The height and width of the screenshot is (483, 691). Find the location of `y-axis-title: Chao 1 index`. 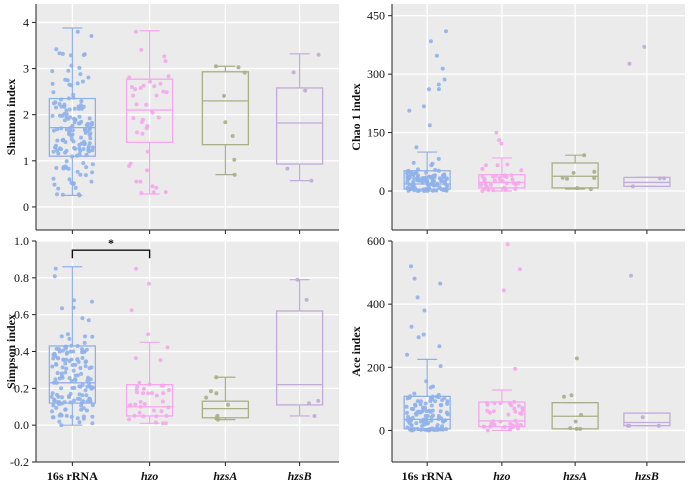

y-axis-title: Chao 1 index is located at coordinates (356, 116).